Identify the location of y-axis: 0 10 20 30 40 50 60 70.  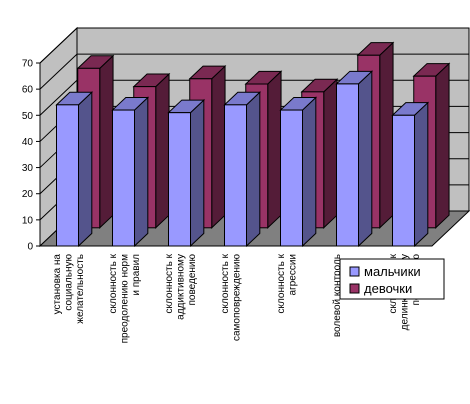
(31, 156).